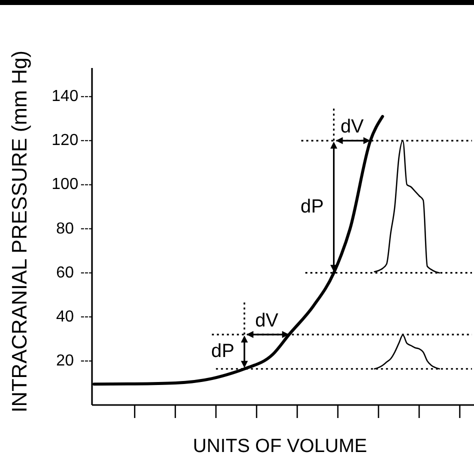 The width and height of the screenshot is (474, 459). What do you see at coordinates (20, 231) in the screenshot?
I see `y-axis-title: INTRACRANIAL PRESSURE (mm Hg)` at bounding box center [20, 231].